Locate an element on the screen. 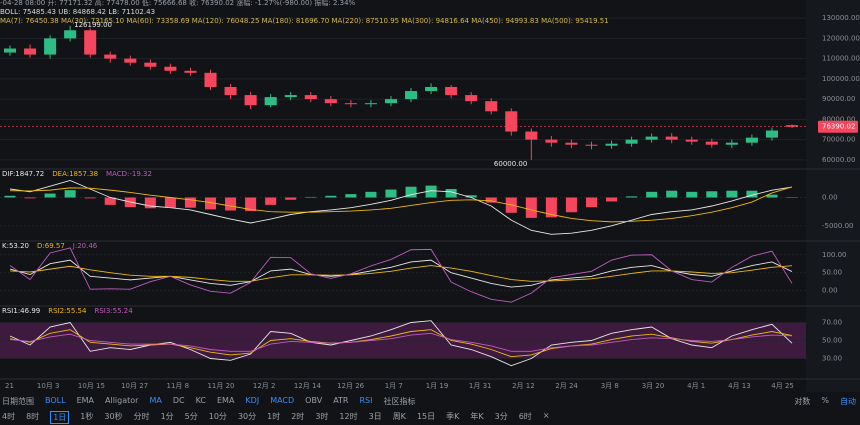  toolbar-item: 1日 is located at coordinates (60, 417).